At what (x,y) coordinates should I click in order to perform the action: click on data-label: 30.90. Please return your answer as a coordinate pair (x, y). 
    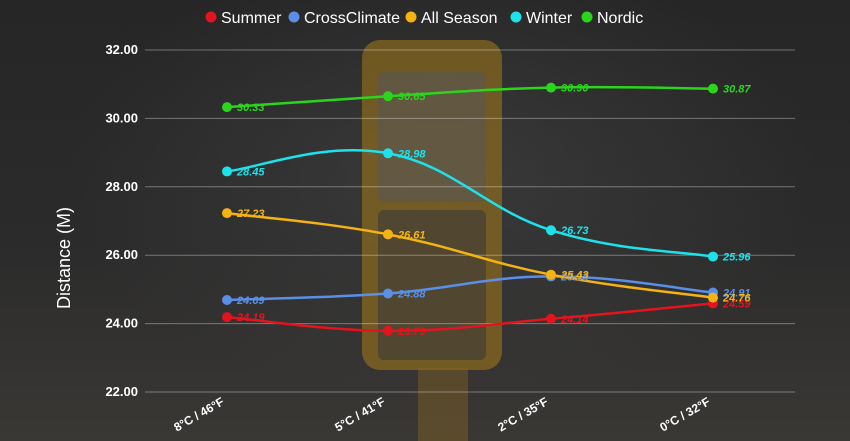
    Looking at the image, I should click on (575, 89).